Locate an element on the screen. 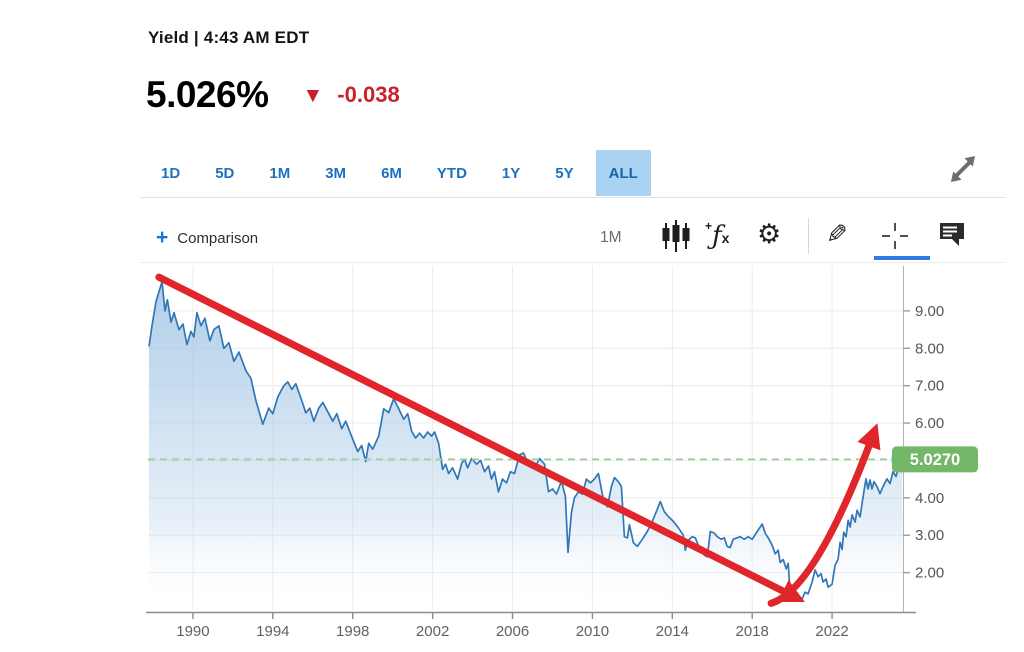 The width and height of the screenshot is (1024, 652). svg-text: 1998 is located at coordinates (352, 631).